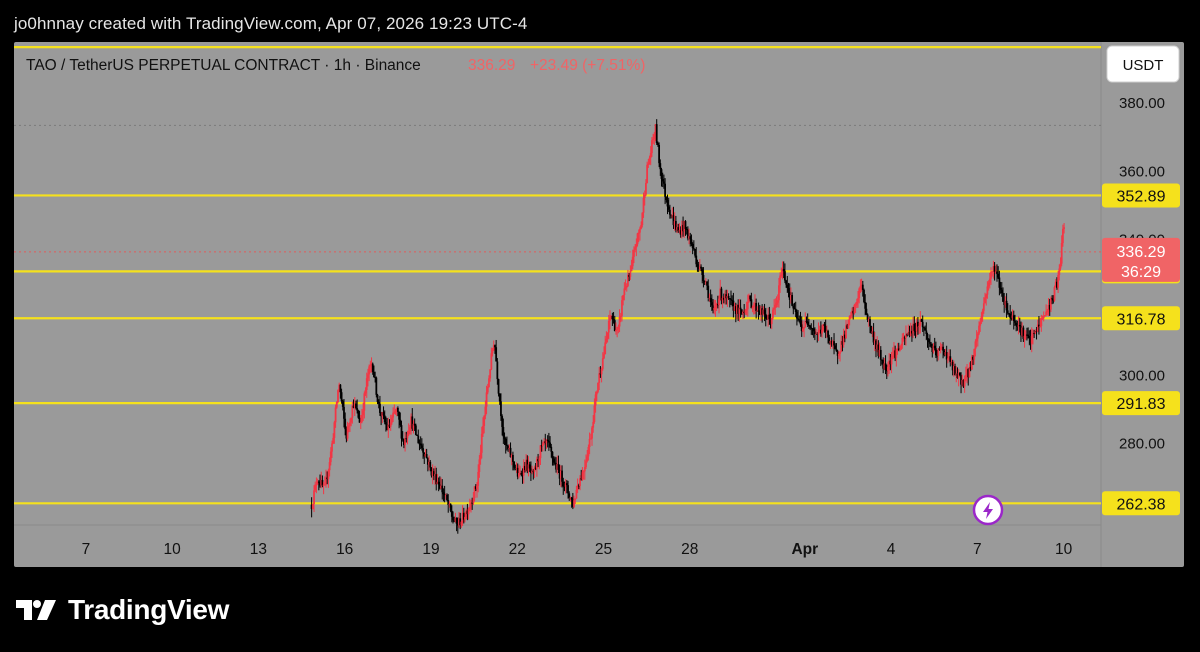 This screenshot has height=652, width=1200. I want to click on lightning-icon, so click(988, 510).